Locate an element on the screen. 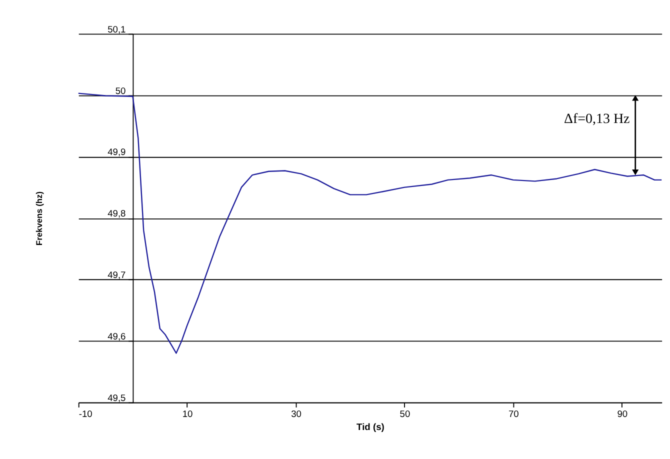 The height and width of the screenshot is (459, 670). y-tick-label: 50 is located at coordinates (120, 91).